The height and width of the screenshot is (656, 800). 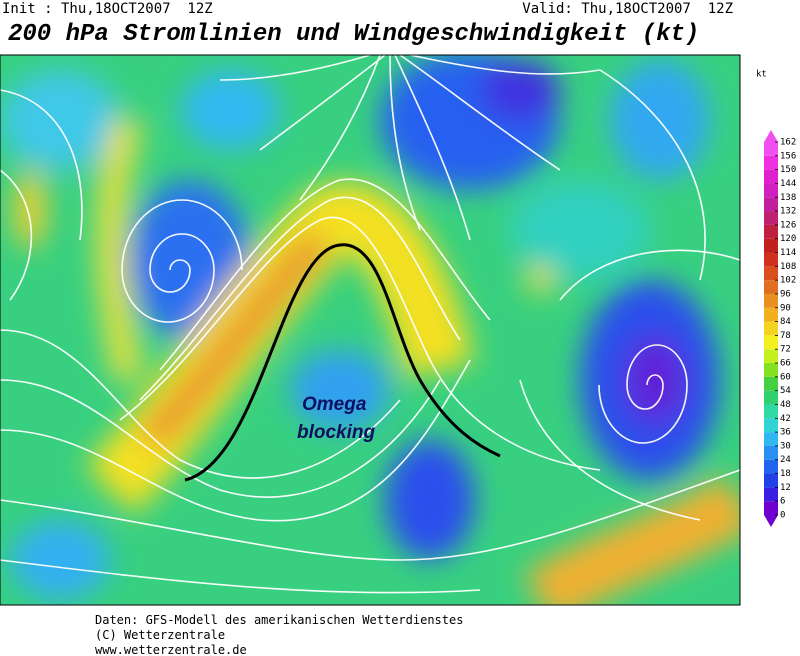 I want to click on colorbar-label: 18, so click(x=785, y=474).